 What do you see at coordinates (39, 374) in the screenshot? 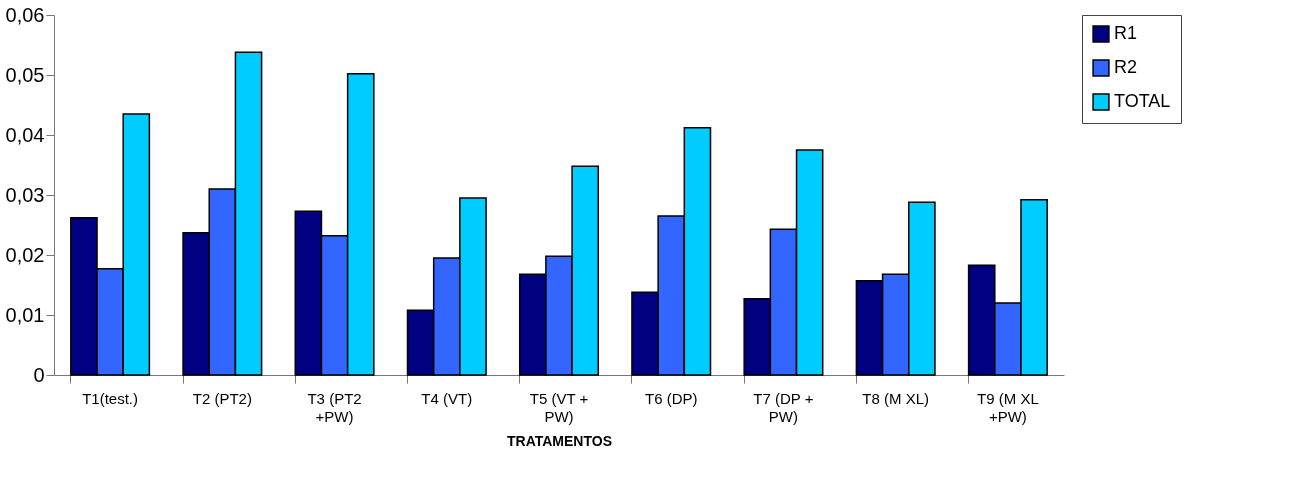
I see `y-tick-label: 0` at bounding box center [39, 374].